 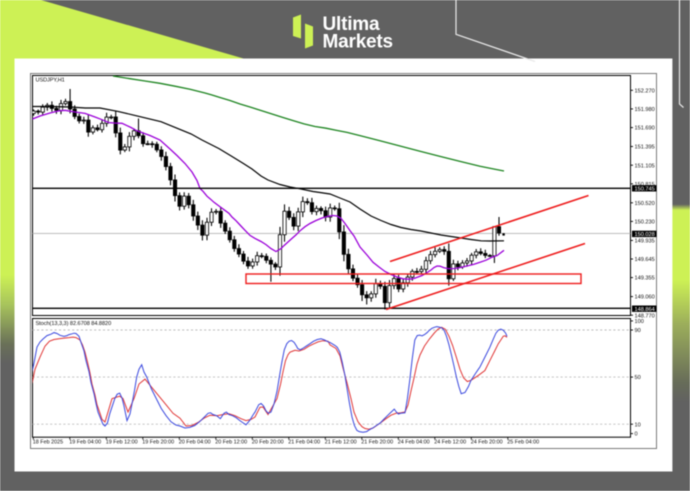 I want to click on svg-text: 24 Feb 12:00, so click(x=450, y=443).